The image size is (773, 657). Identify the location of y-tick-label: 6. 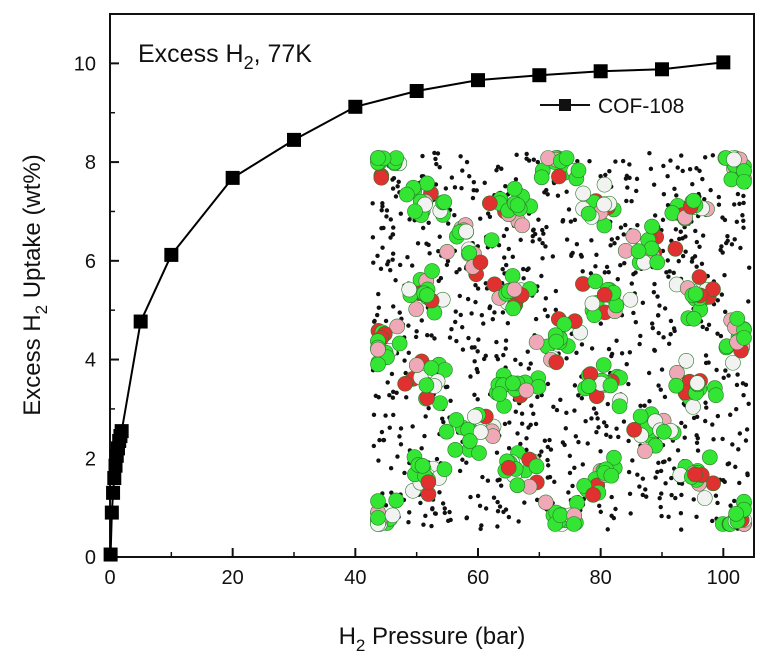
(90, 262).